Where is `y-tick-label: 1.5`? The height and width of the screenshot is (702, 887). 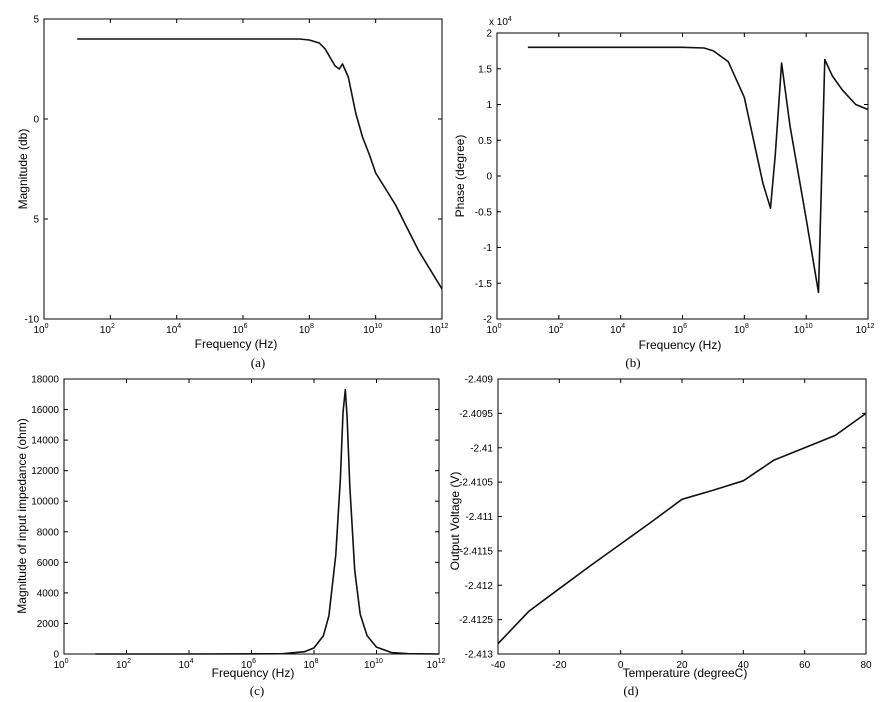 y-tick-label: 1.5 is located at coordinates (485, 69).